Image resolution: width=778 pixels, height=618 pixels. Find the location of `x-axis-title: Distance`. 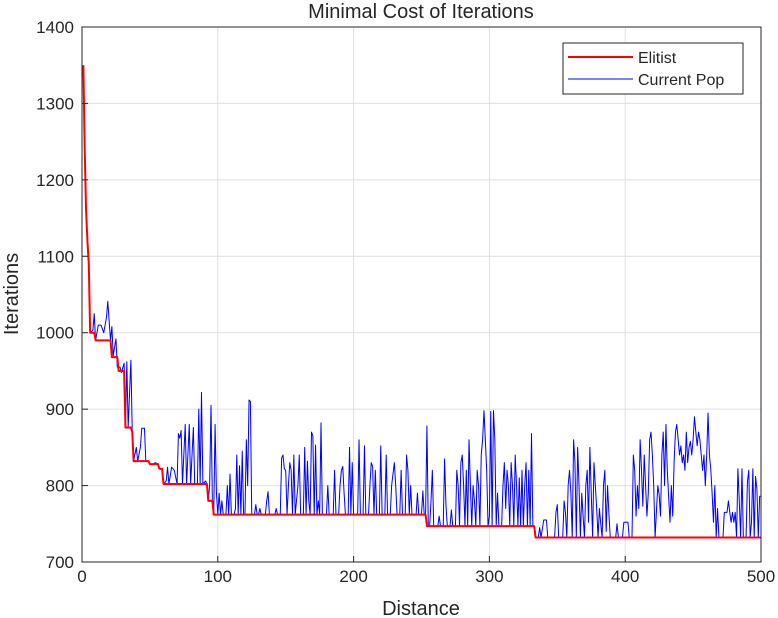

x-axis-title: Distance is located at coordinates (421, 608).